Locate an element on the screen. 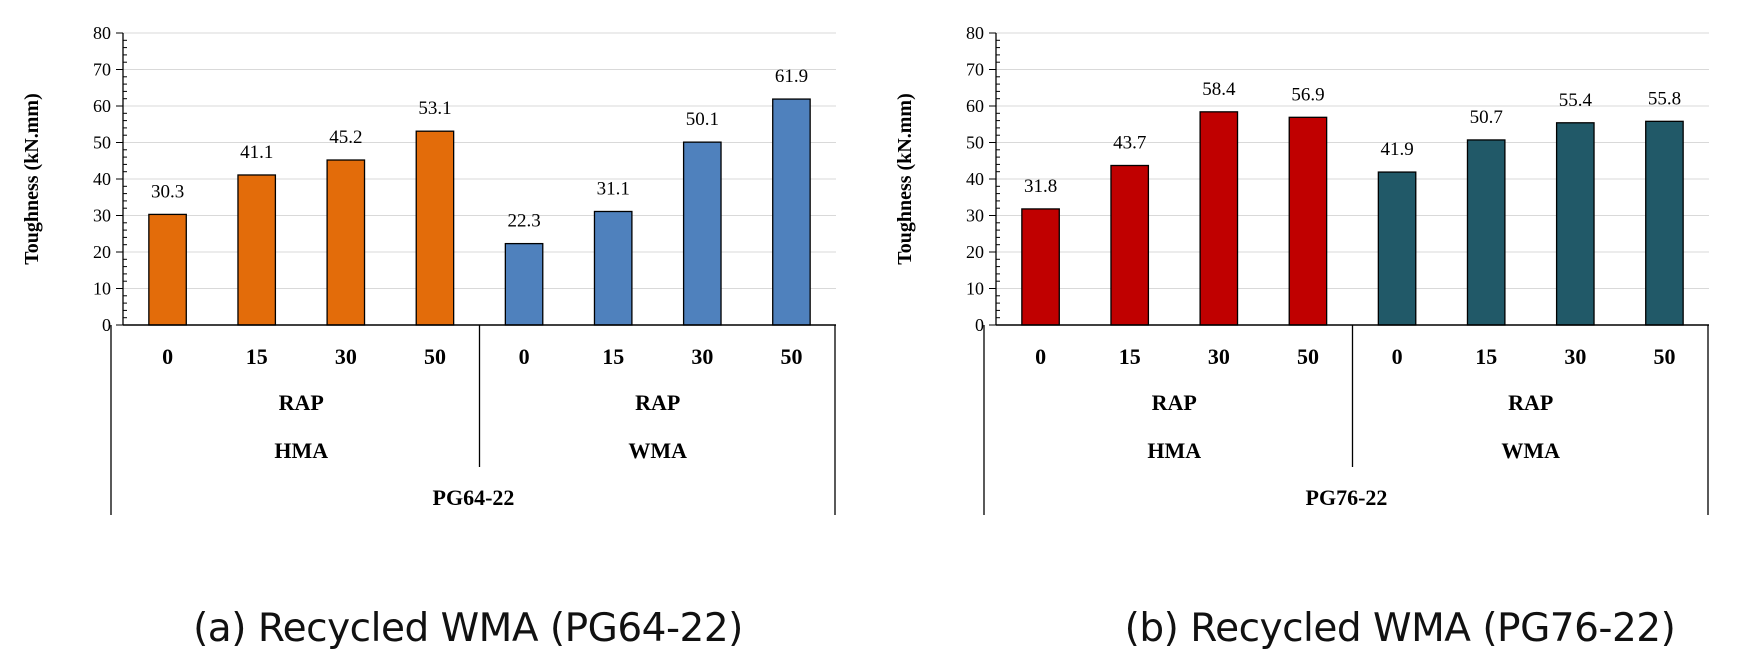  data-label: 31.1 is located at coordinates (613, 188).